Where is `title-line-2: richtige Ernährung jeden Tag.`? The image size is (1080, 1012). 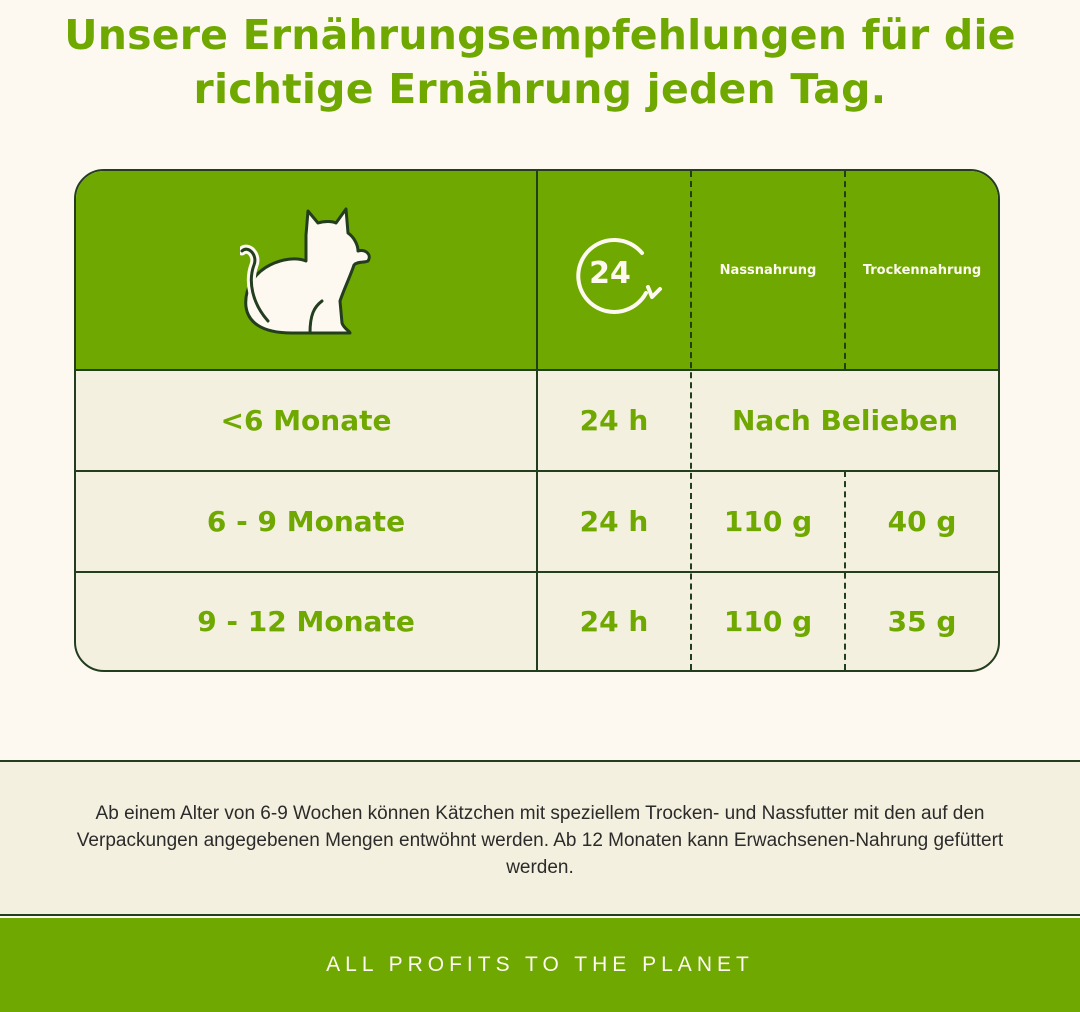
title-line-2: richtige Ernährung jeden Tag. is located at coordinates (540, 89).